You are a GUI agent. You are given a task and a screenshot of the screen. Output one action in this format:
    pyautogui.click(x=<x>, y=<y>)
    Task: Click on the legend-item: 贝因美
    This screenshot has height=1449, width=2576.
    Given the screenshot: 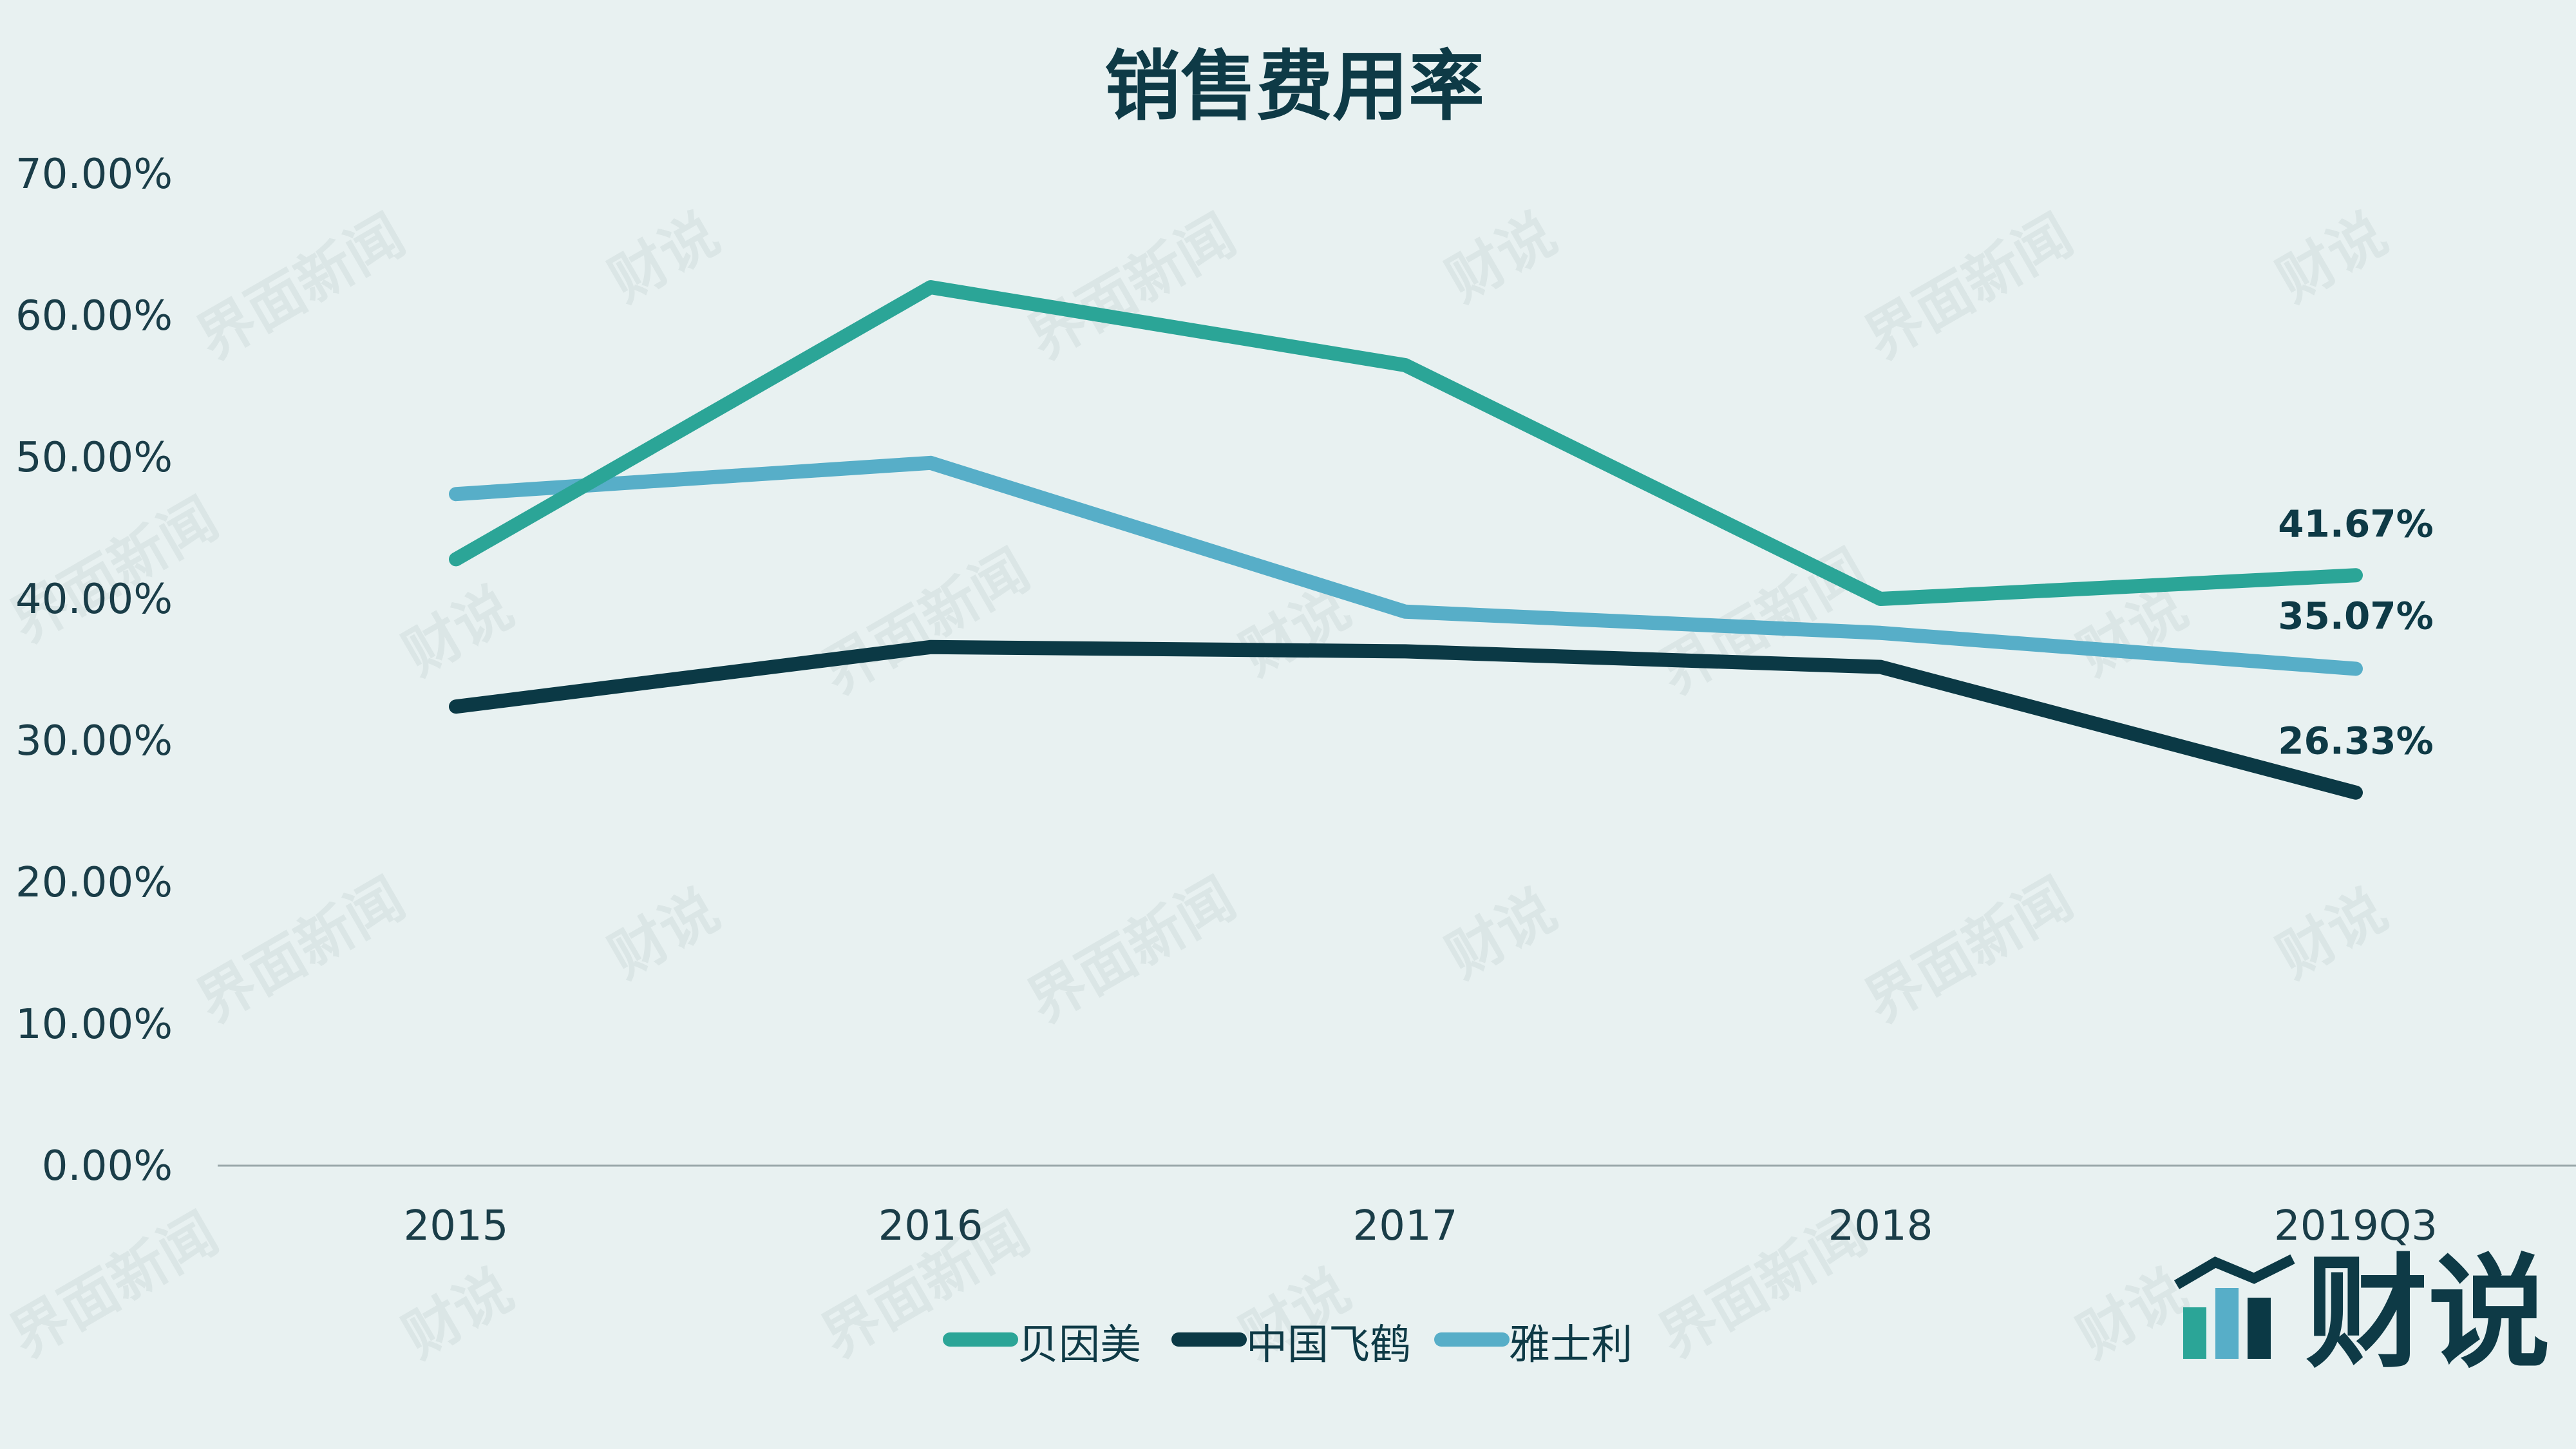 What is the action you would take?
    pyautogui.click(x=1042, y=1345)
    